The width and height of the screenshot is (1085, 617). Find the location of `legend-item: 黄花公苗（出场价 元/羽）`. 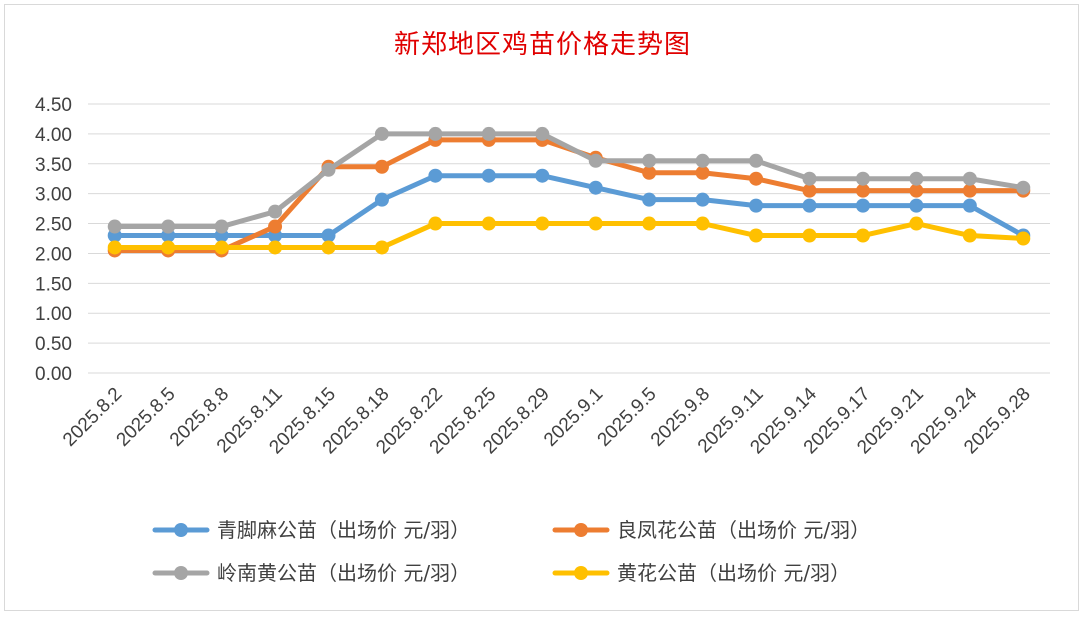

legend-item: 黄花公苗（出场价 元/羽） is located at coordinates (701, 573).